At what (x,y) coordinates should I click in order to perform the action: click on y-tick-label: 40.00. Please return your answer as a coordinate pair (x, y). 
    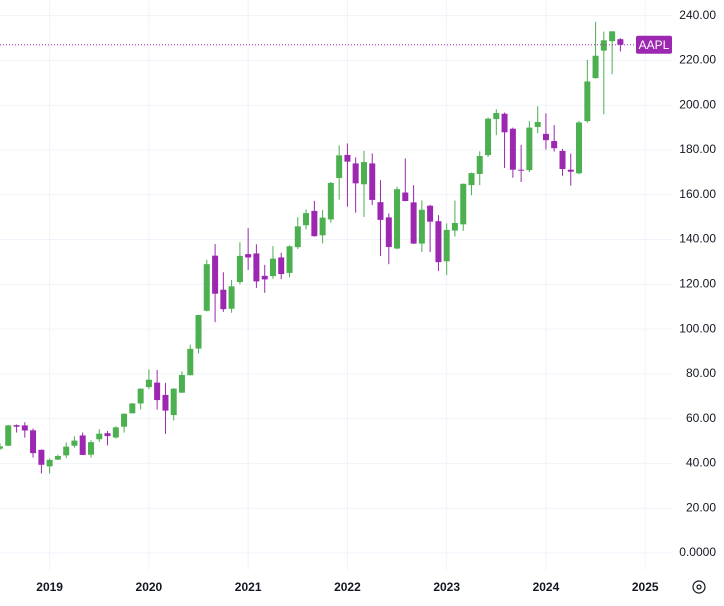
    Looking at the image, I should click on (701, 463).